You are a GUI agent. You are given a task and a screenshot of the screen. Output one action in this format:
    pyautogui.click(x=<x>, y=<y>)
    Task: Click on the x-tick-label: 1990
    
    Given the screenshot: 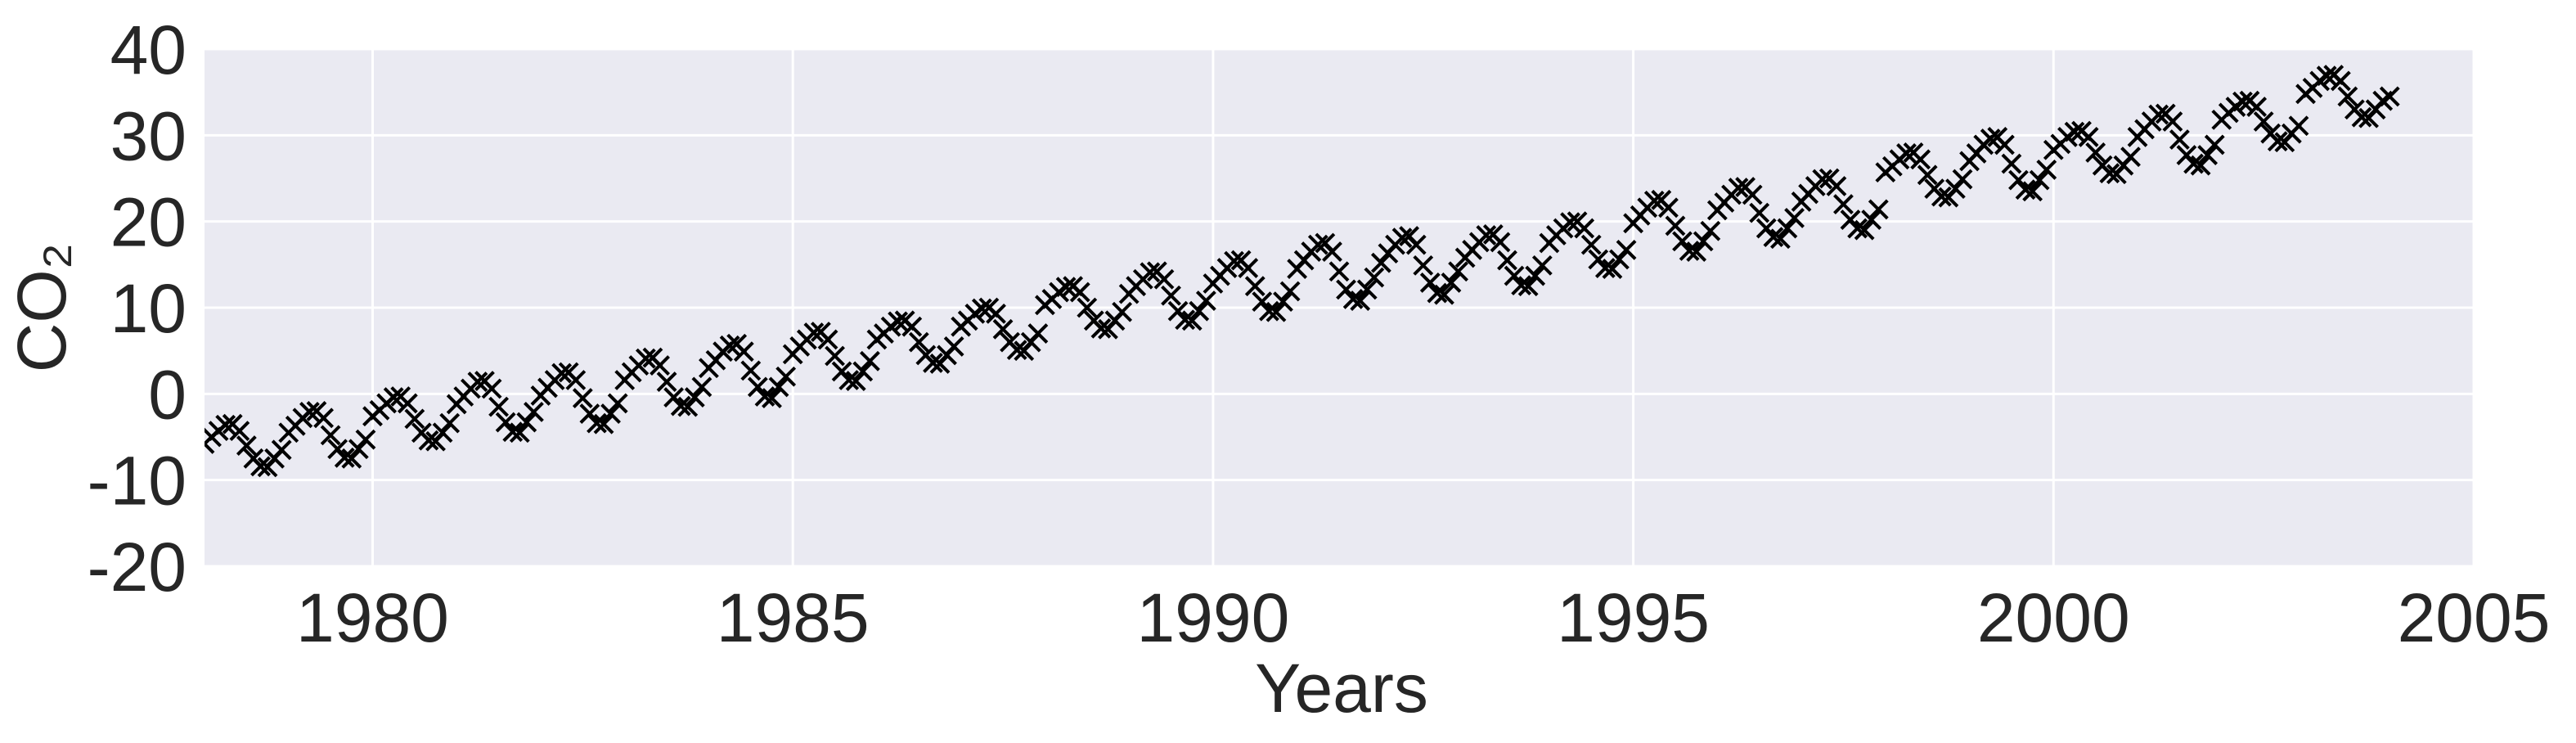 What is the action you would take?
    pyautogui.click(x=1212, y=617)
    